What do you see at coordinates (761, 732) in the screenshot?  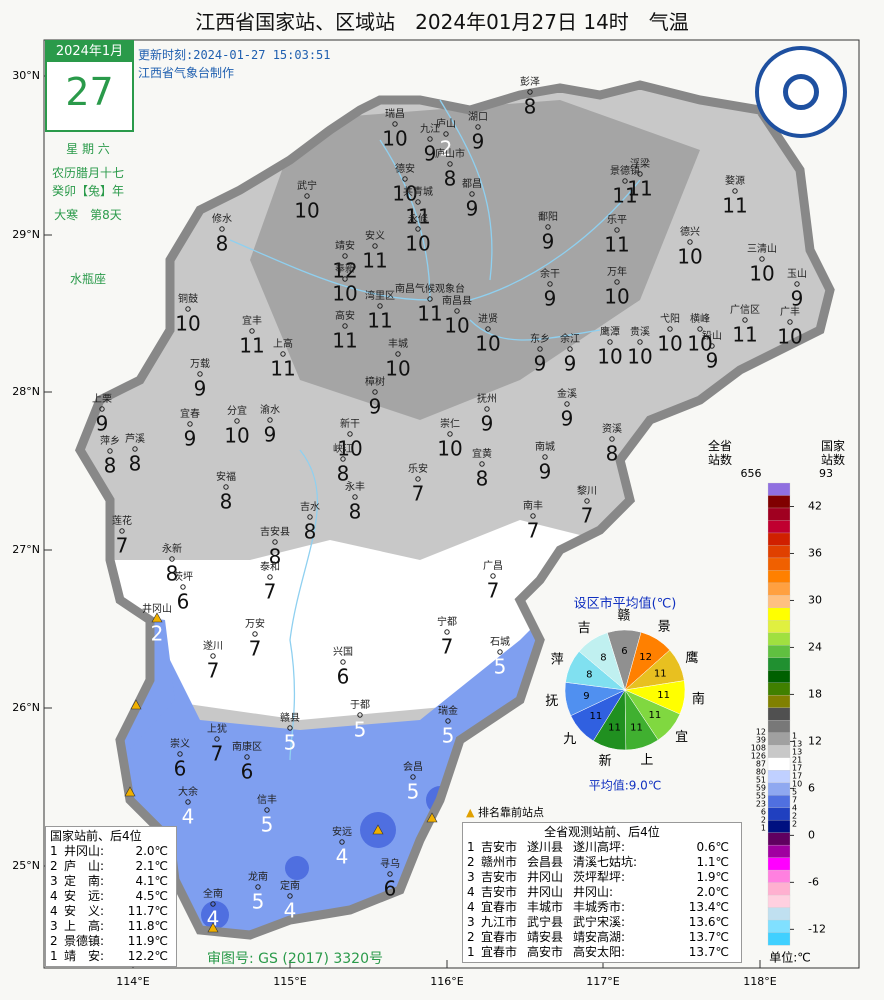 I see `all-count-cell: 12` at bounding box center [761, 732].